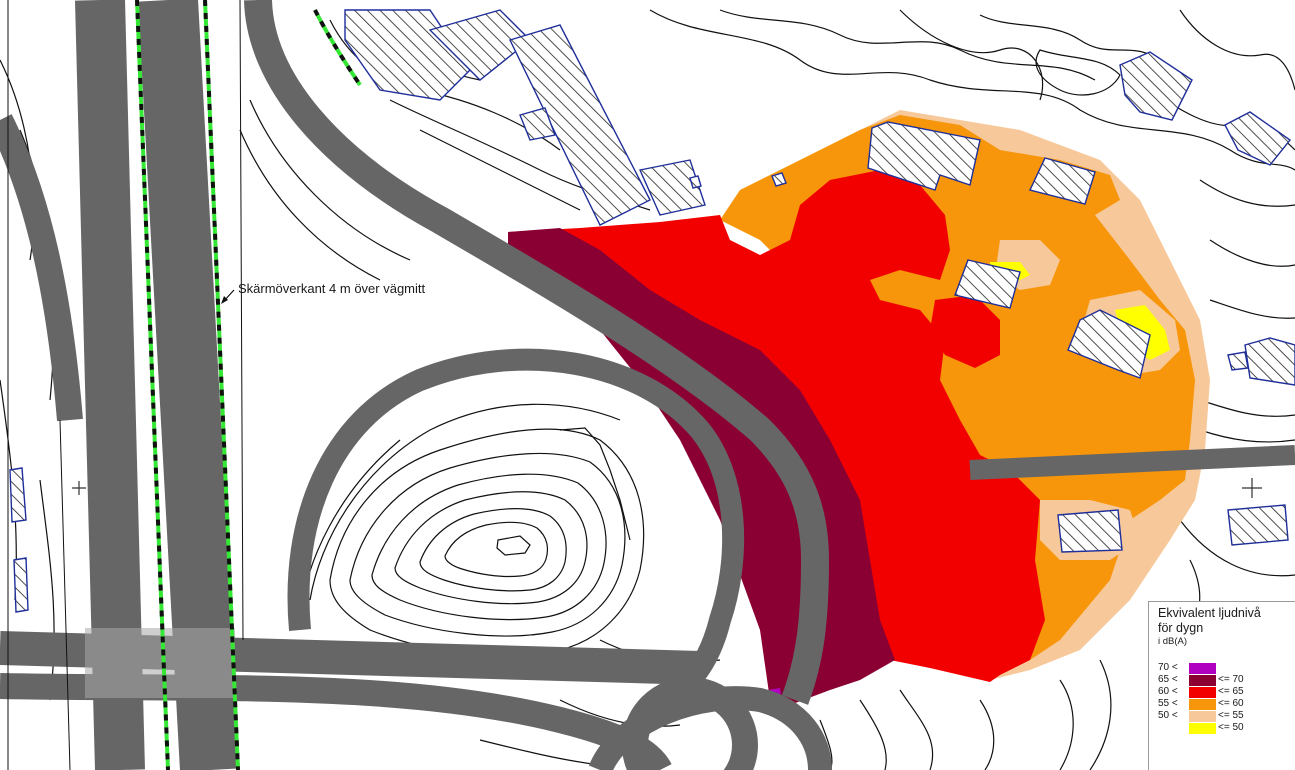 The height and width of the screenshot is (770, 1295). What do you see at coordinates (1226, 668) in the screenshot?
I see `legend-row: 70 <` at bounding box center [1226, 668].